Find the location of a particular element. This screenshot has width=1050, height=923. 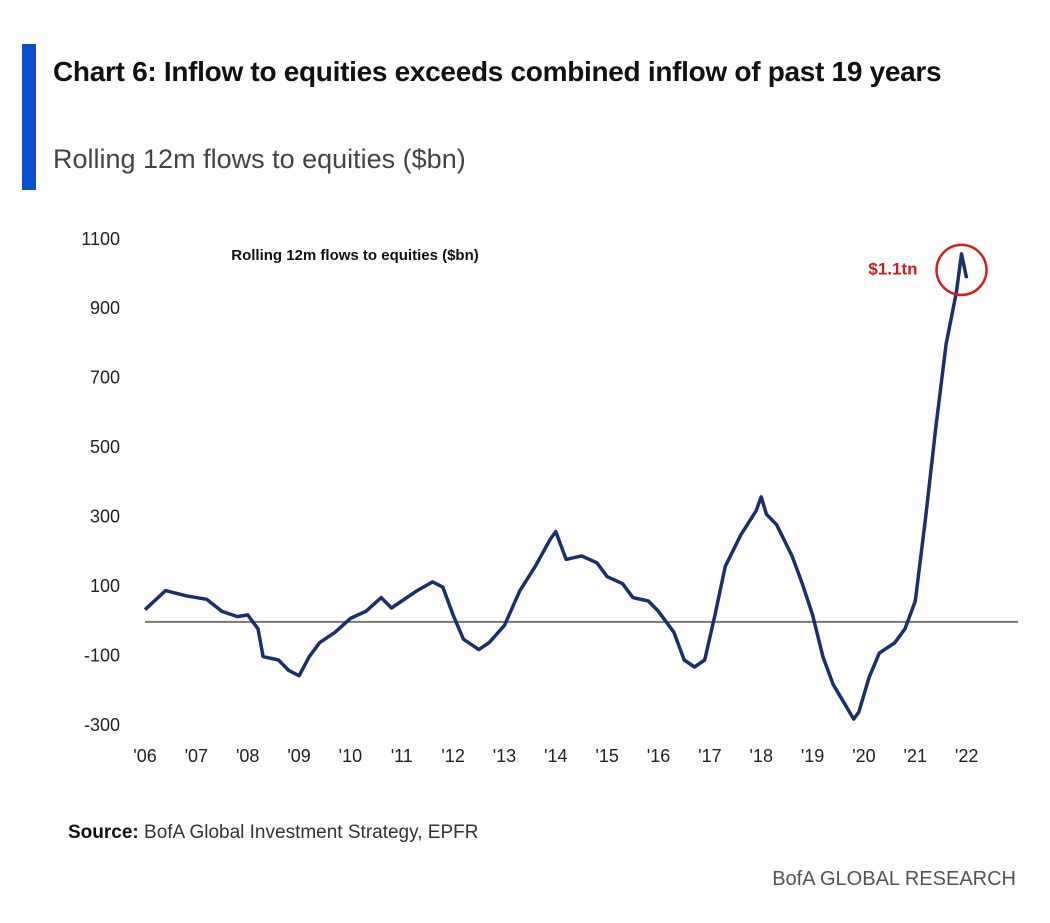

y-tick-label: 500 is located at coordinates (105, 447).